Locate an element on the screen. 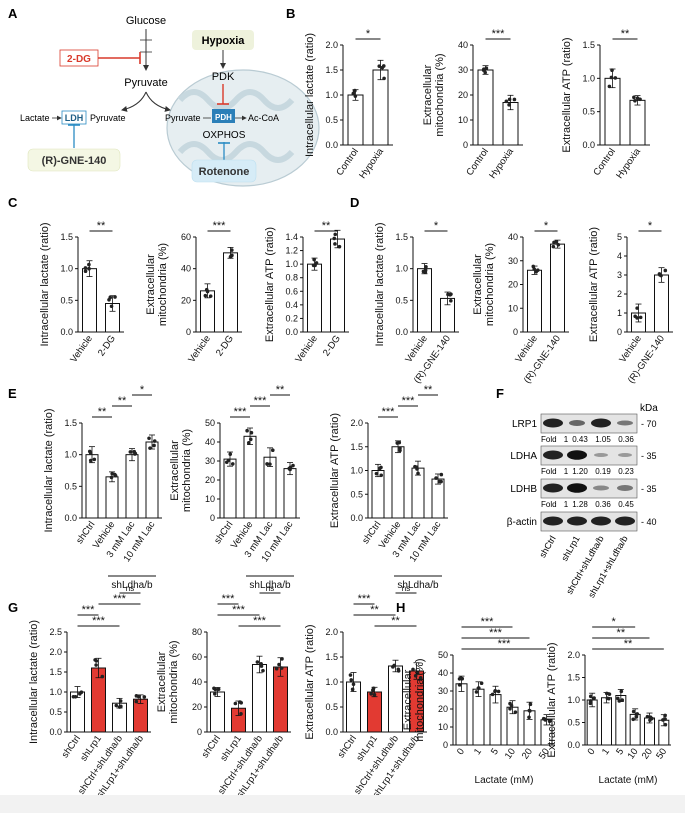 The width and height of the screenshot is (685, 813). x-tick-label: Hypoxia is located at coordinates (371, 163).